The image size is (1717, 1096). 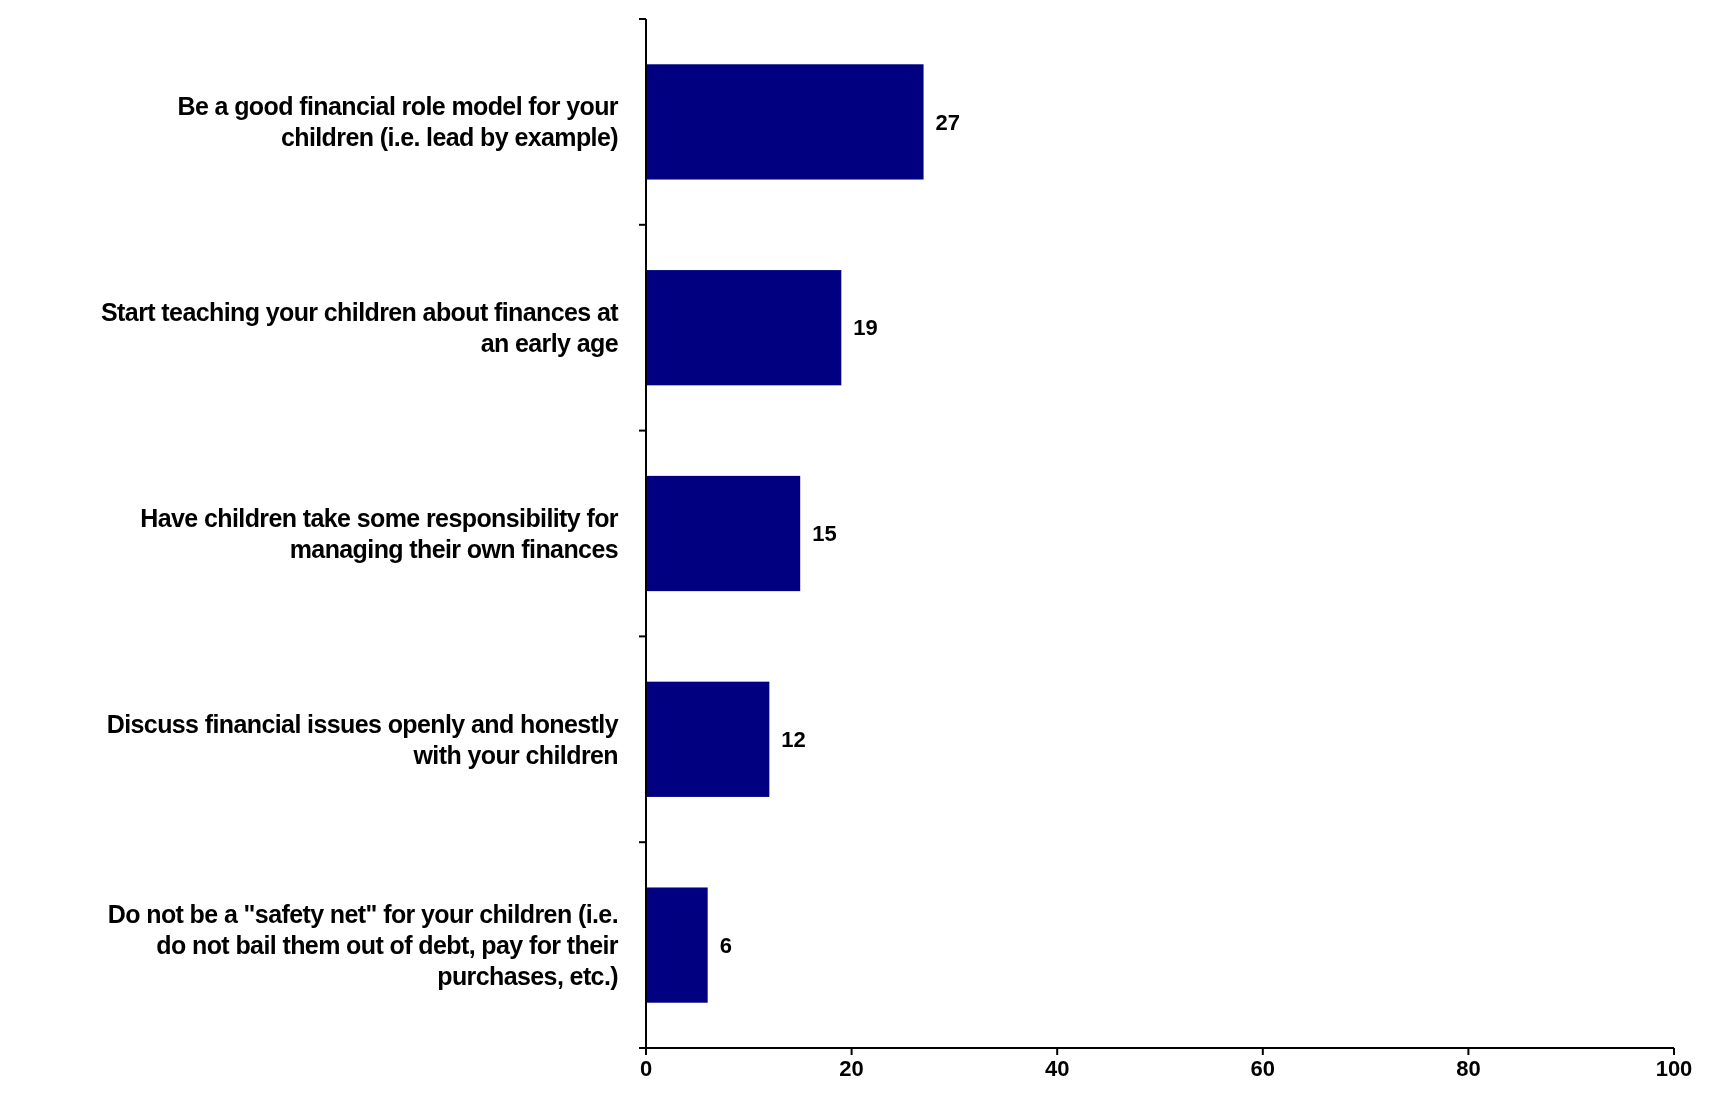 I want to click on y-tick-label: Have children take some responsibility for managing their own finances, so click(x=379, y=533).